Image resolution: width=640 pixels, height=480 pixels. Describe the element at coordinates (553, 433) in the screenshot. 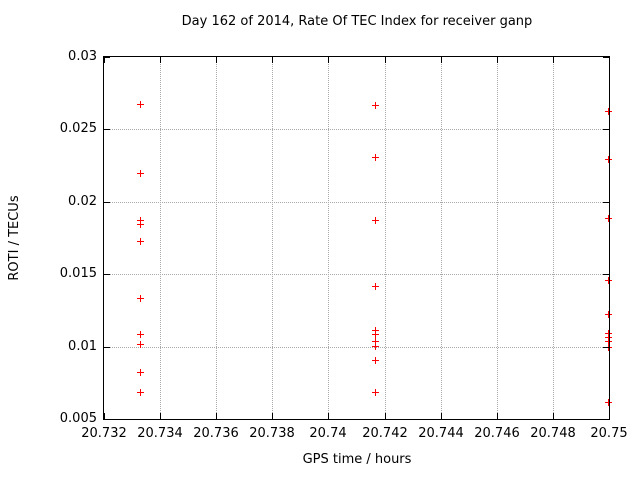

I see `x-tick-label: 20.748` at that location.